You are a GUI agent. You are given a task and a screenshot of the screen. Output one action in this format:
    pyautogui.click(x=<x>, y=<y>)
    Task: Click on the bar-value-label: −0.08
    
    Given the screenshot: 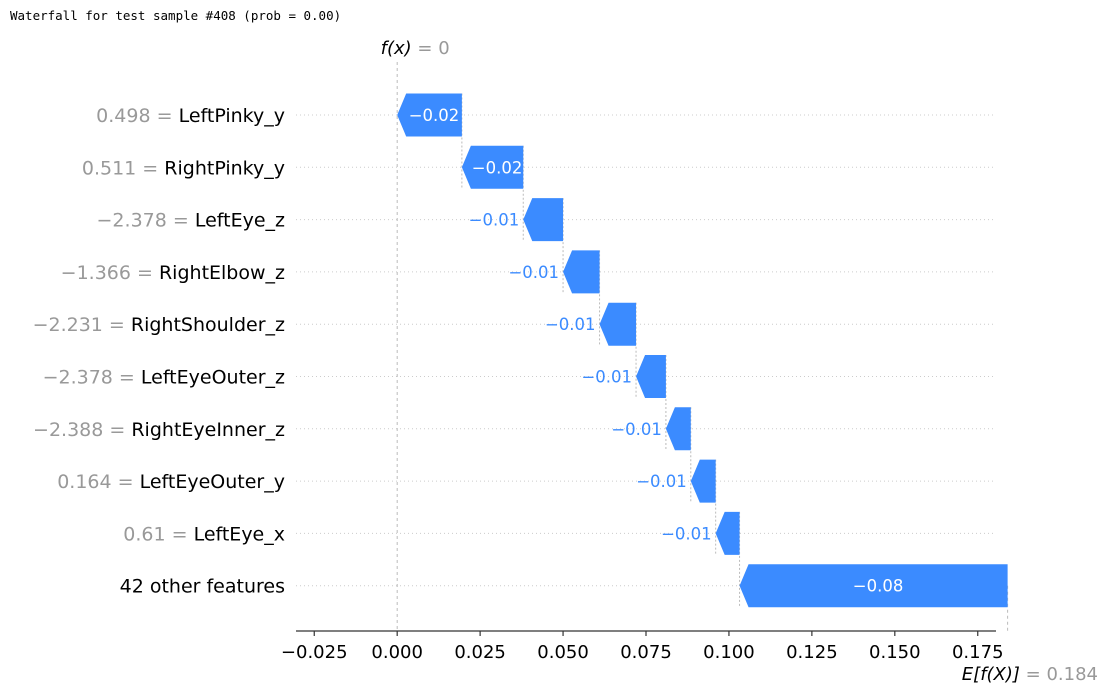 What is the action you would take?
    pyautogui.click(x=878, y=586)
    